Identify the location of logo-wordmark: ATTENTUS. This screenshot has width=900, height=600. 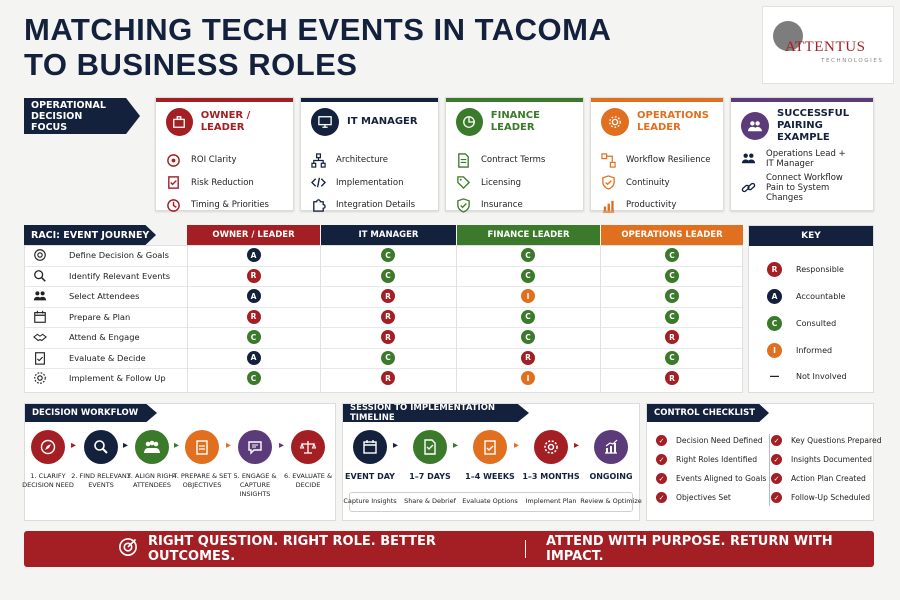
(825, 47).